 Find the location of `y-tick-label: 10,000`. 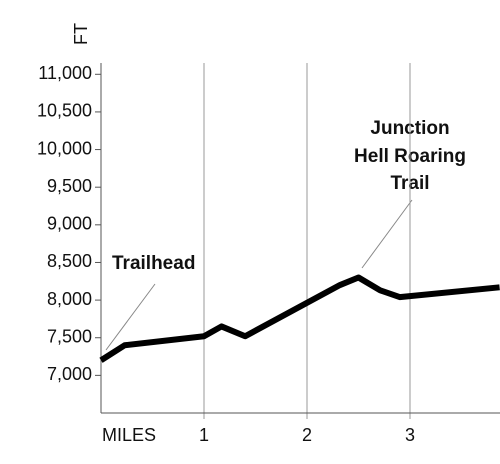

y-tick-label: 10,000 is located at coordinates (64, 148).